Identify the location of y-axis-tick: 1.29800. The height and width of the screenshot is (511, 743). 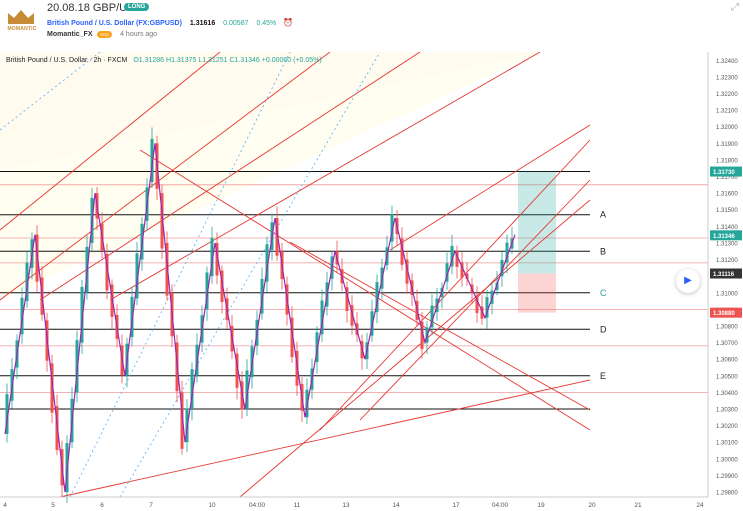
(727, 494).